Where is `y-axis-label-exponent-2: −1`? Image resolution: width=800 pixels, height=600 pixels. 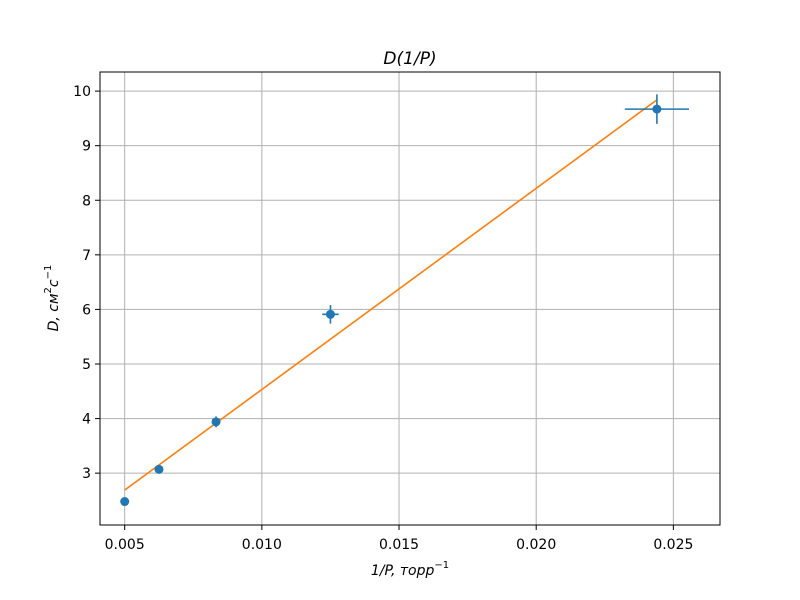 y-axis-label-exponent-2: −1 is located at coordinates (48, 272).